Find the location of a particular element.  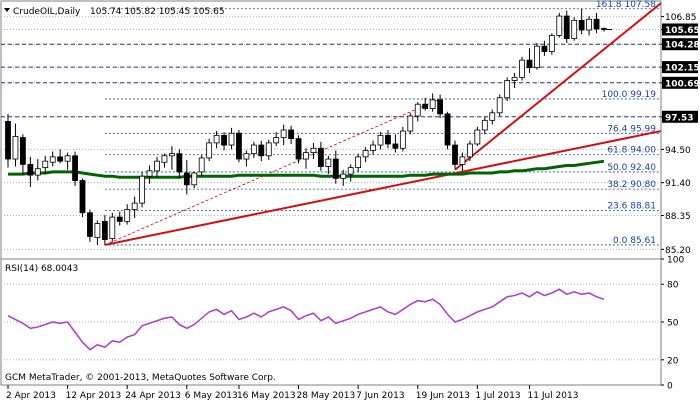

ma-series-line is located at coordinates (306, 169).